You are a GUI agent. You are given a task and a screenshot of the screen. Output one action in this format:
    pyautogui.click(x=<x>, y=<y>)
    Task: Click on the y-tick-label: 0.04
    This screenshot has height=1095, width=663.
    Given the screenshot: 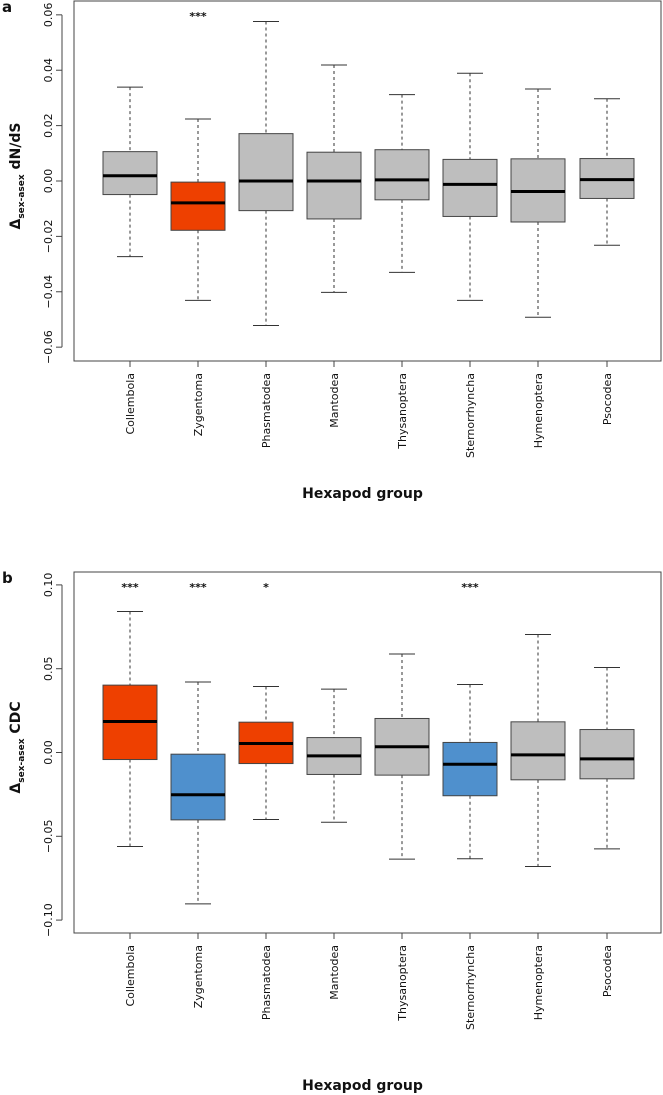 What is the action you would take?
    pyautogui.click(x=48, y=70)
    